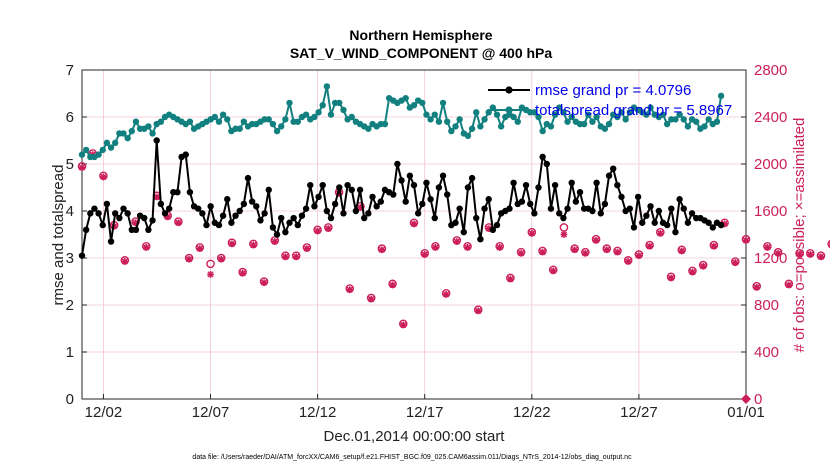 Image resolution: width=830 pixels, height=470 pixels. Describe the element at coordinates (211, 412) in the screenshot. I see `x-tick-label: 12/07` at that location.